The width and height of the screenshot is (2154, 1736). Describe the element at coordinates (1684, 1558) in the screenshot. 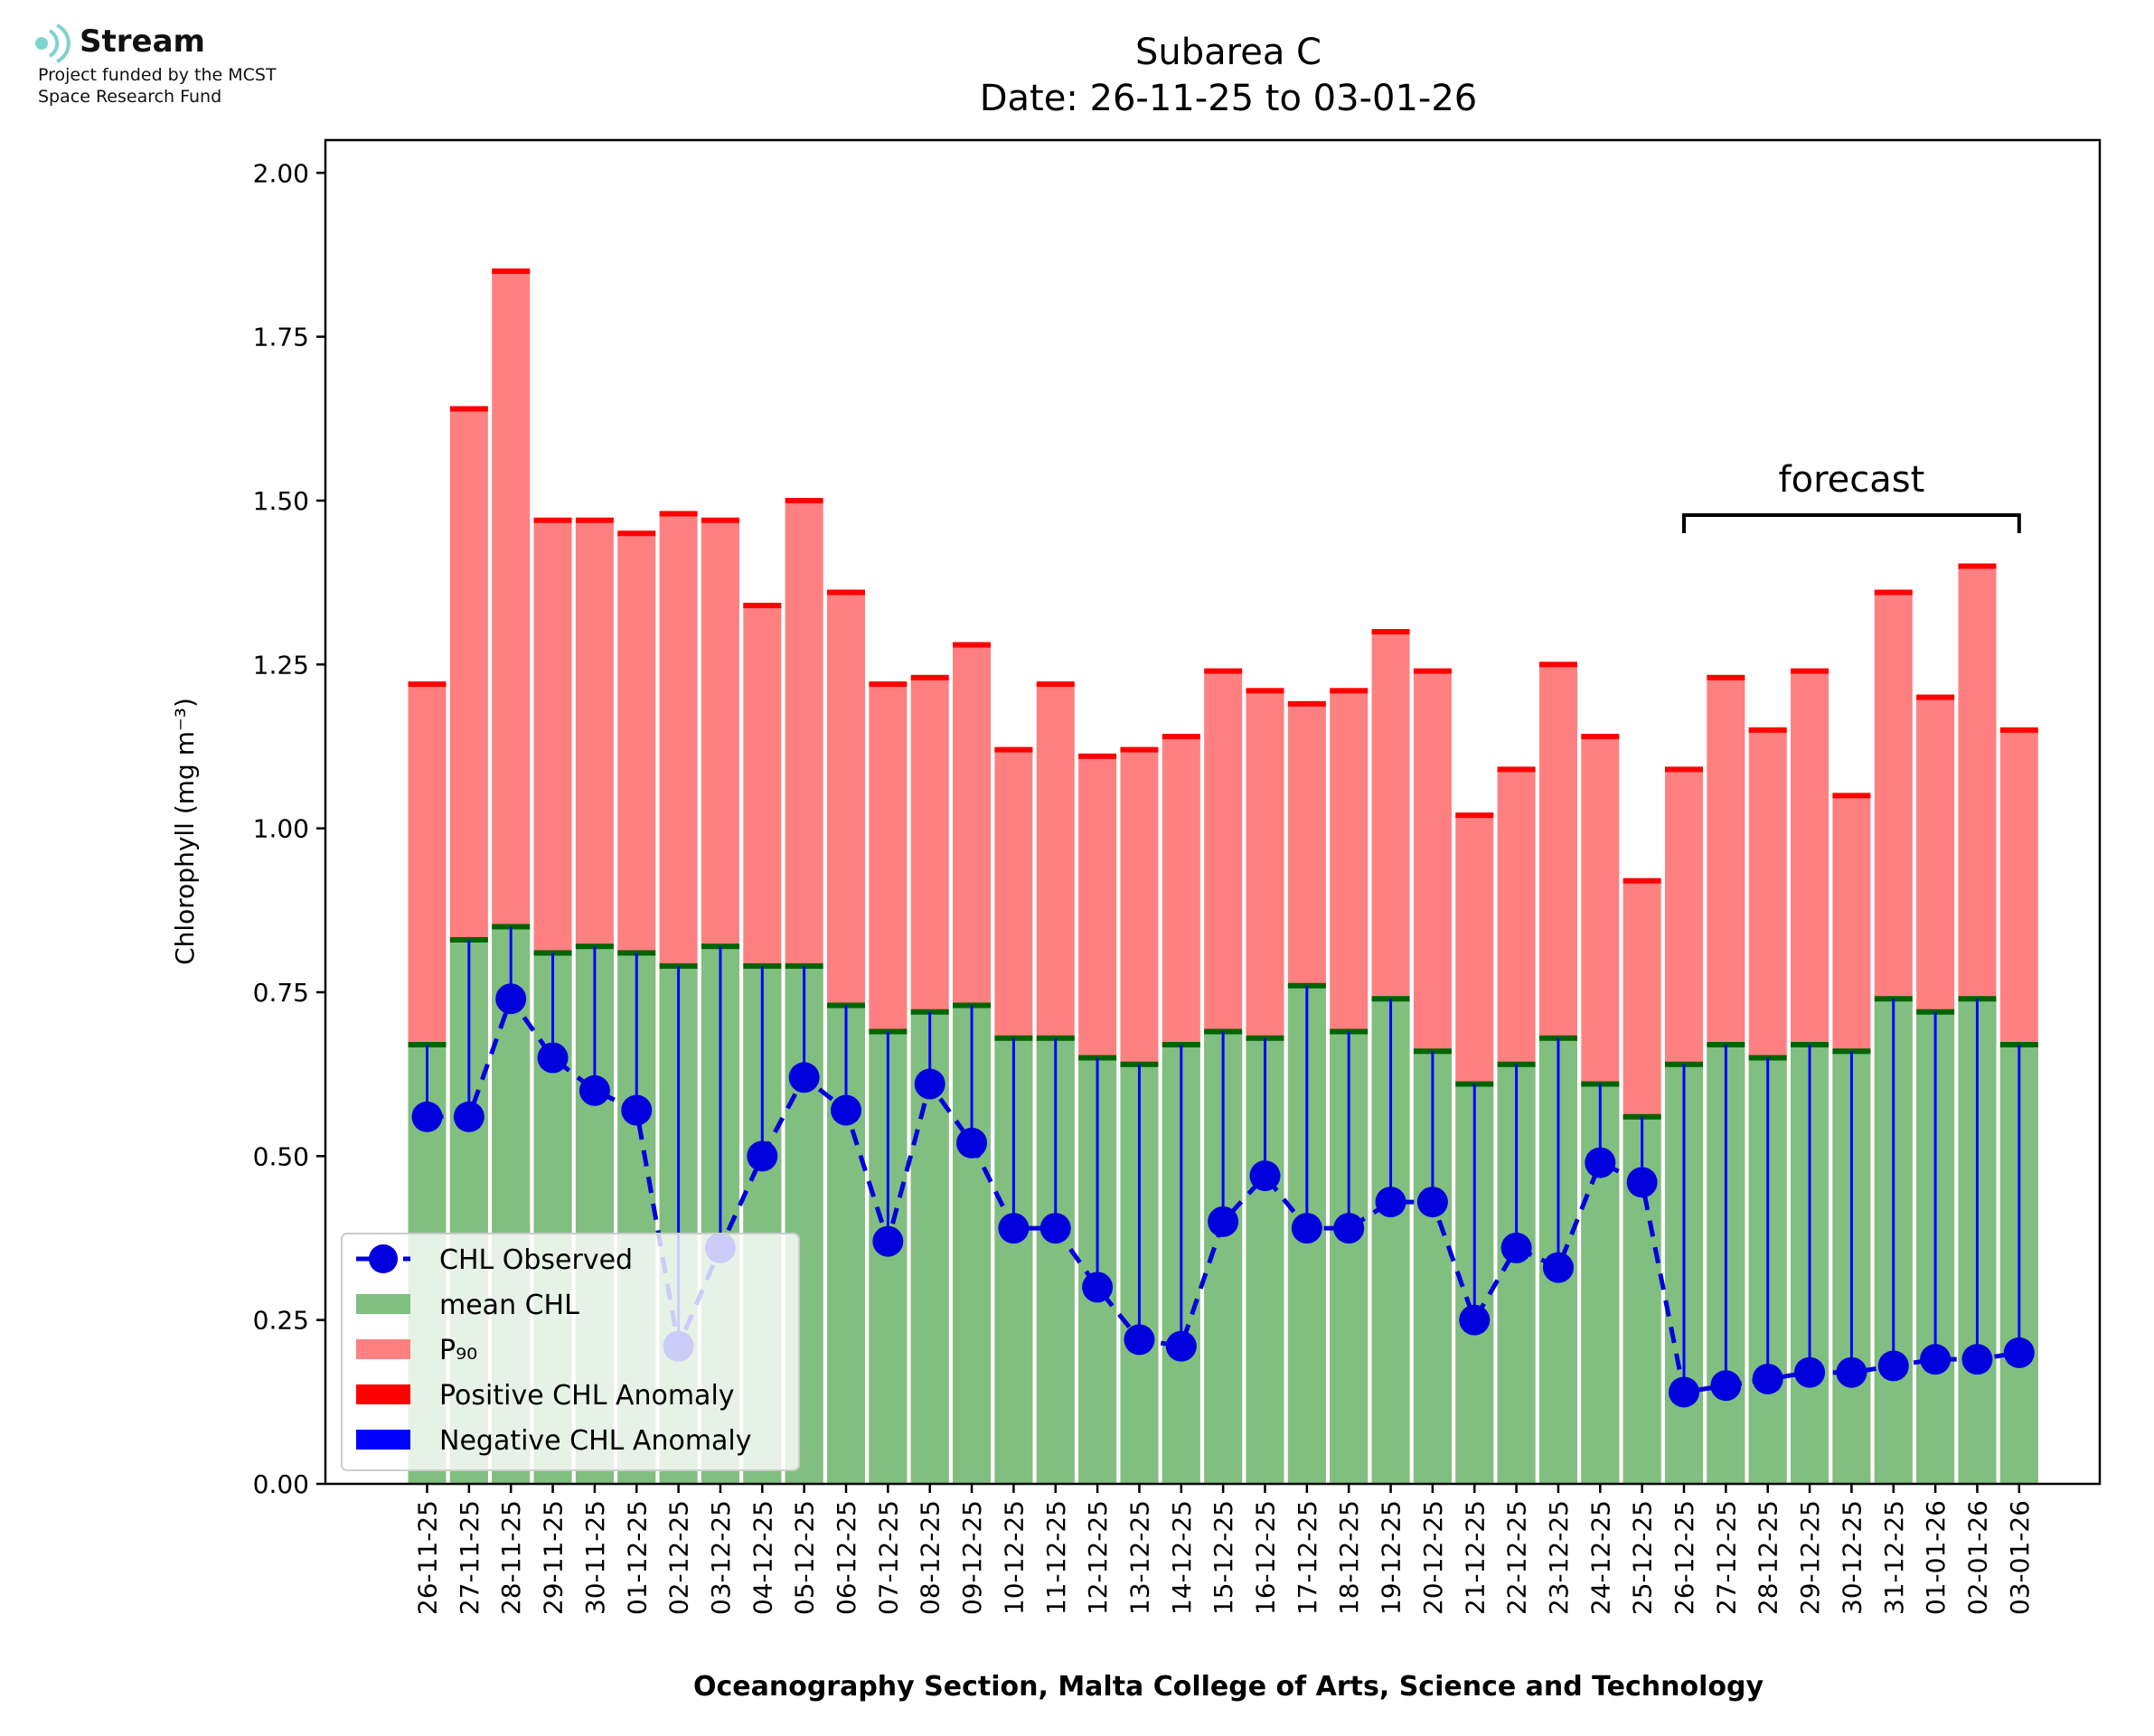

I see `x-tick-label: 26-12-25` at that location.